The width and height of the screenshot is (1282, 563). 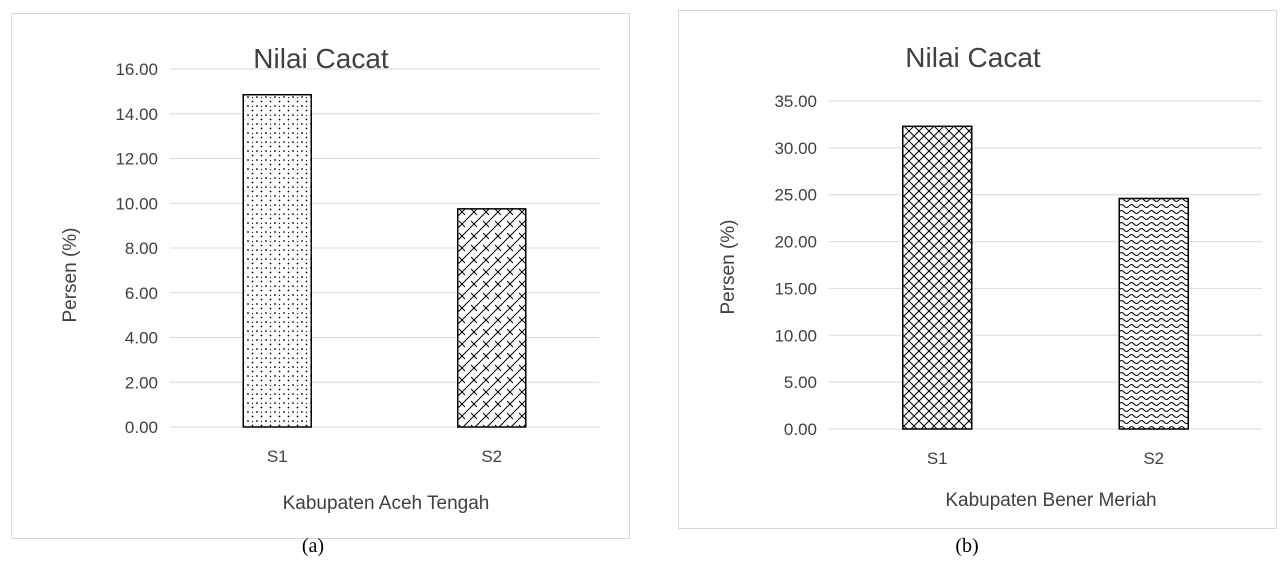 What do you see at coordinates (795, 148) in the screenshot?
I see `y-tick-label: 30.00` at bounding box center [795, 148].